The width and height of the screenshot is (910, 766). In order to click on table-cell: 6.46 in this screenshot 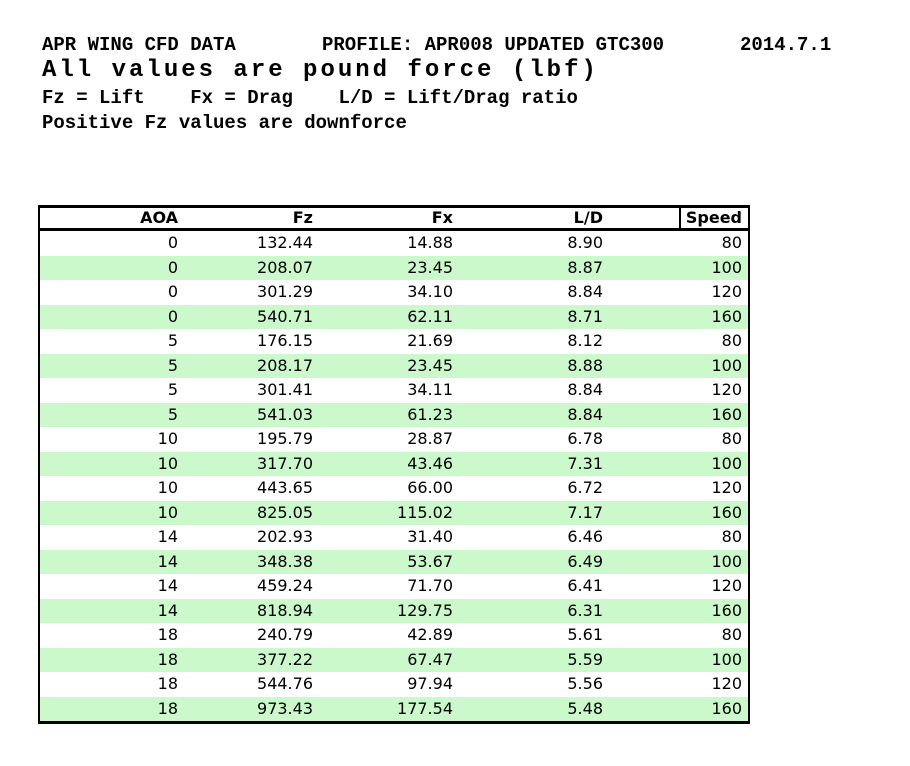, I will do `click(534, 537)`.